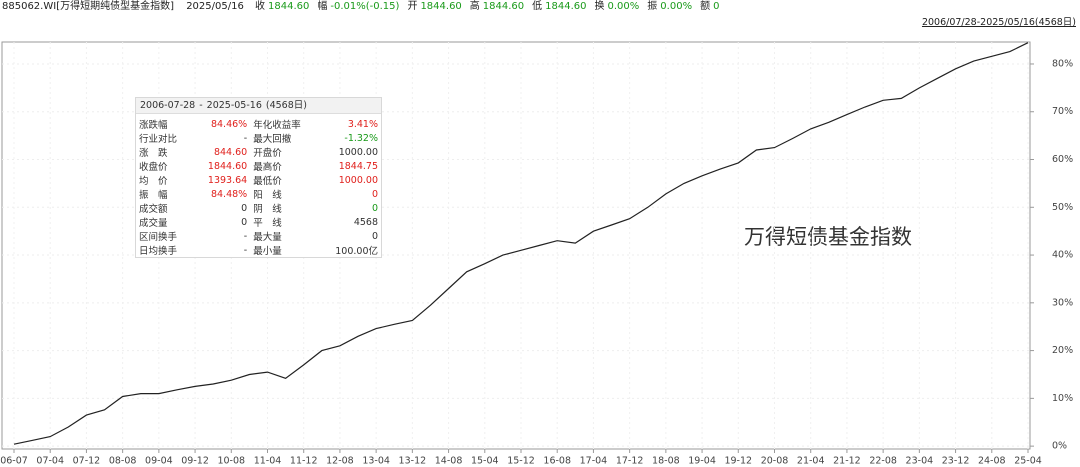 The image size is (1080, 467). I want to click on x-tick-label: 09-04, so click(159, 461).